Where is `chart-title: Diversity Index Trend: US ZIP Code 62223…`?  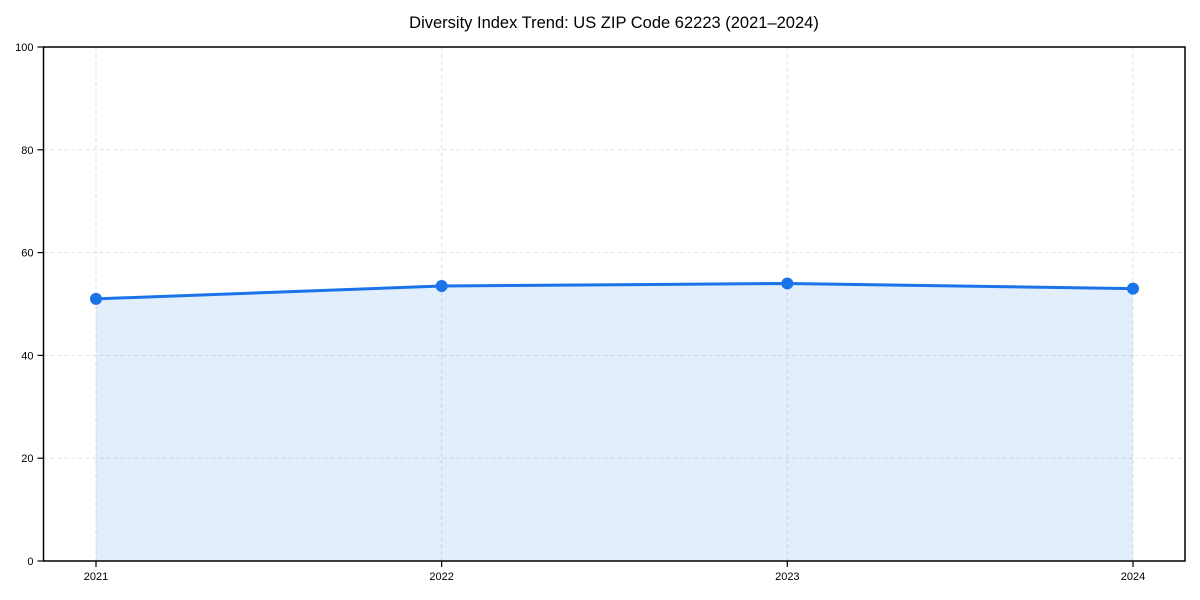 chart-title: Diversity Index Trend: US ZIP Code 62223… is located at coordinates (614, 23).